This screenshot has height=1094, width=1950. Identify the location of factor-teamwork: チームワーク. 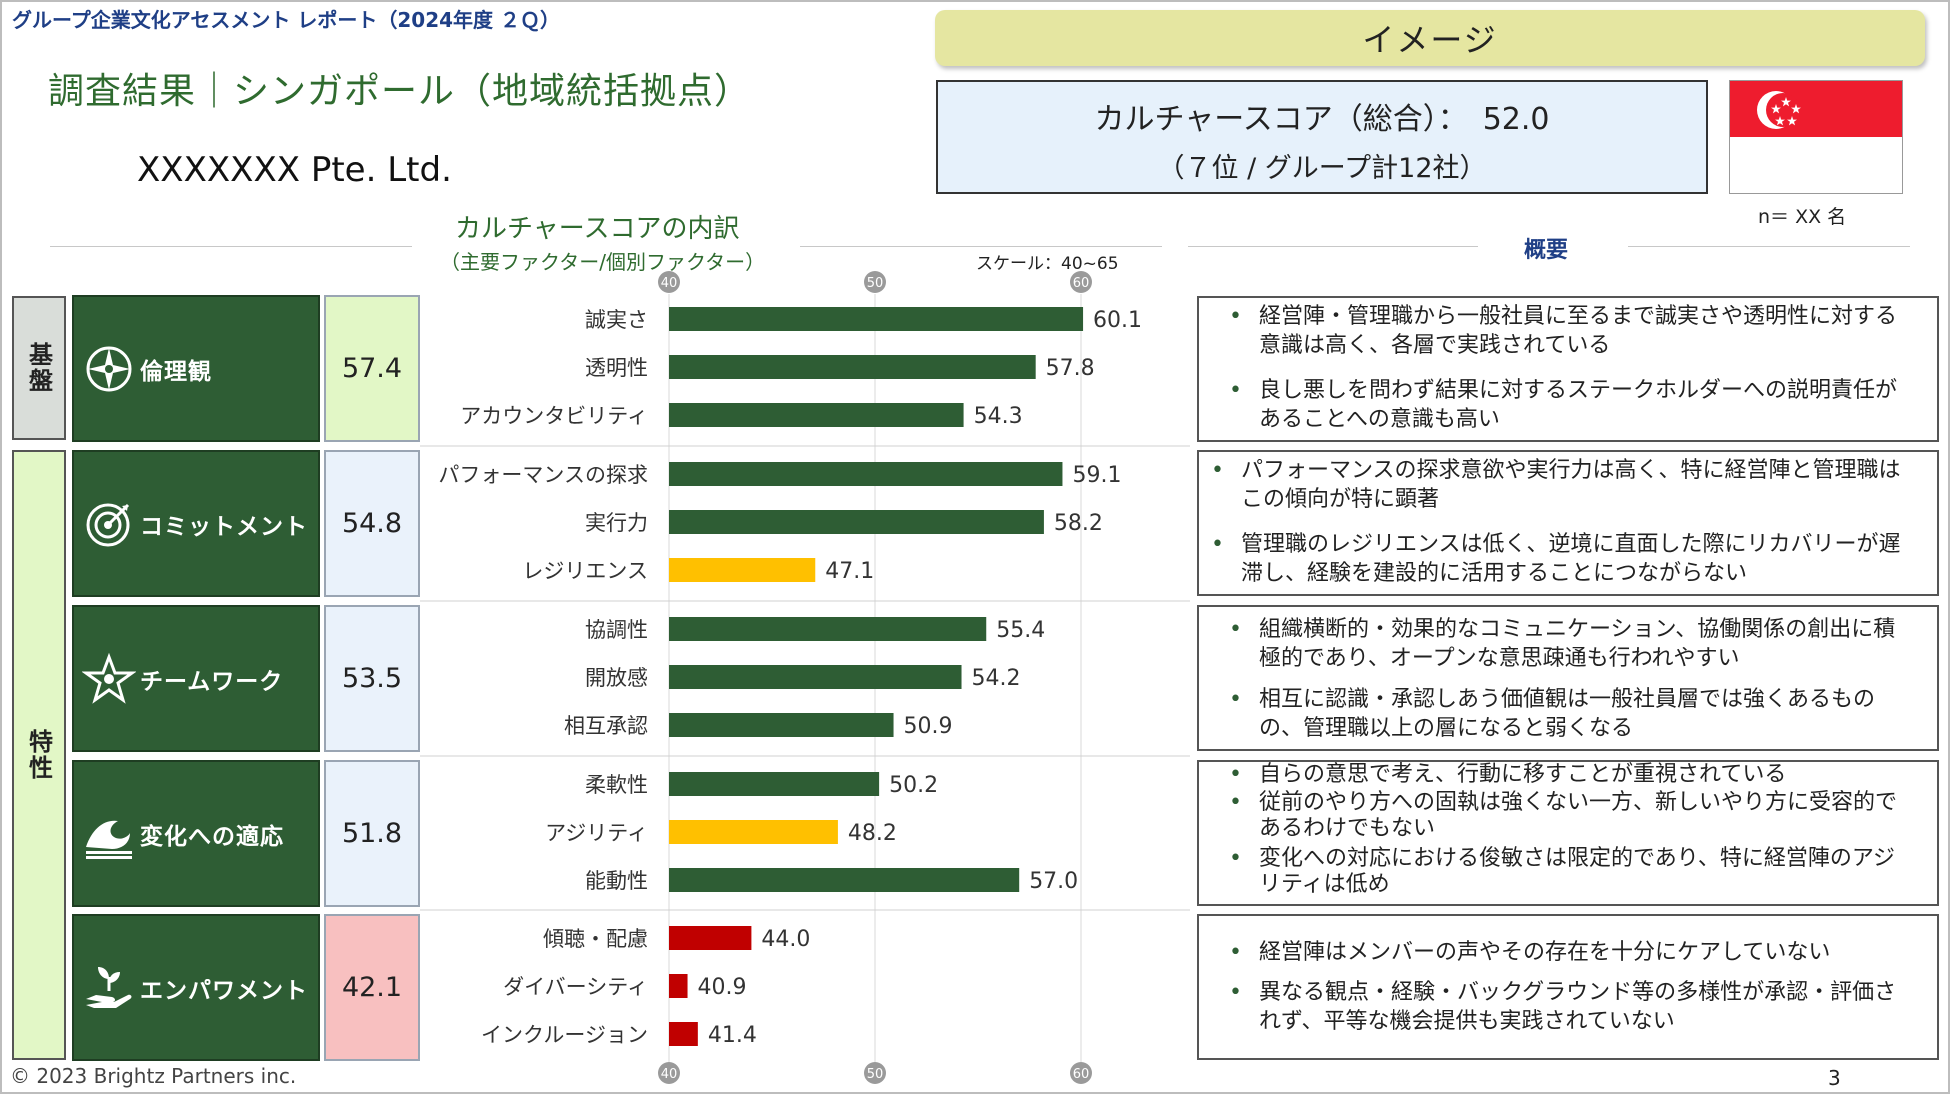
(196, 678).